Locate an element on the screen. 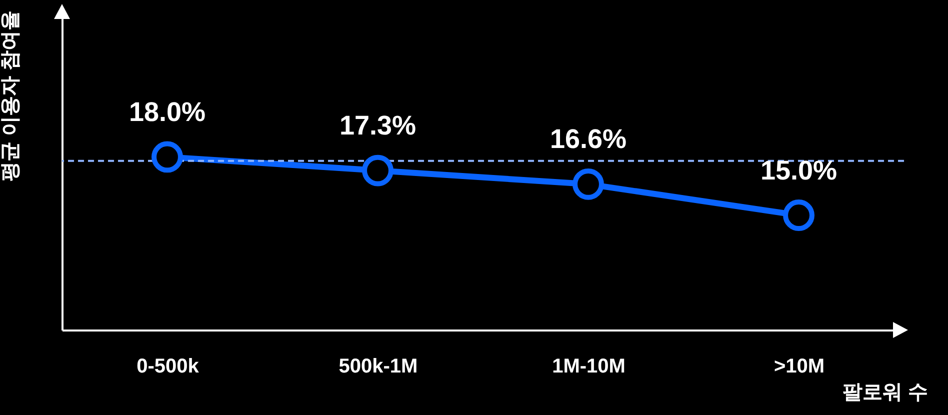 The image size is (948, 415). x-tick-label: 1M-10M is located at coordinates (589, 367).